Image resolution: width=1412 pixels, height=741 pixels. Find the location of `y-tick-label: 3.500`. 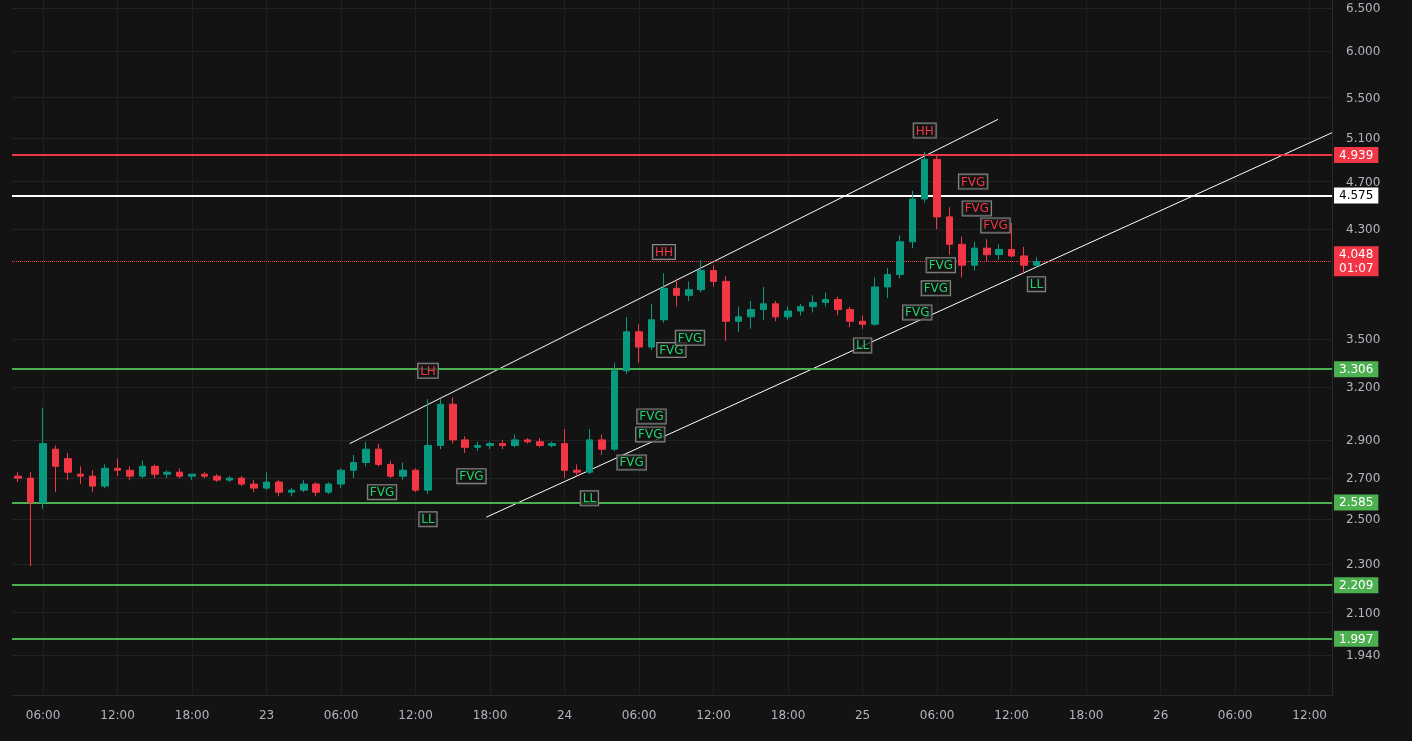

y-tick-label: 3.500 is located at coordinates (1363, 339).